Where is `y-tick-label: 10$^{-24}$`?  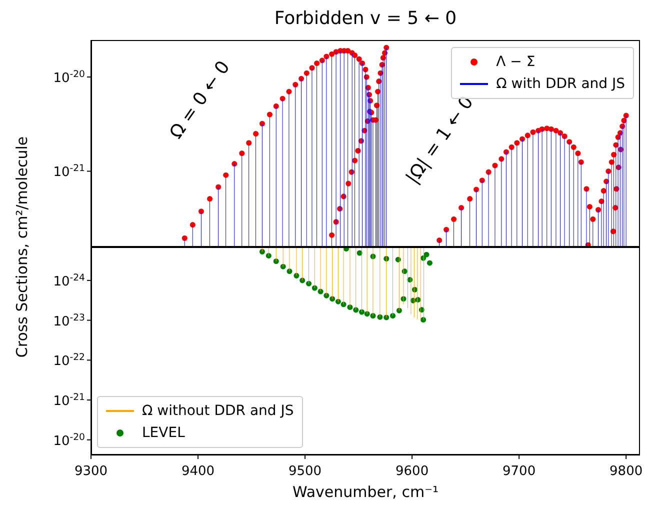
y-tick-label: 10$^{-24}$ is located at coordinates (69, 281).